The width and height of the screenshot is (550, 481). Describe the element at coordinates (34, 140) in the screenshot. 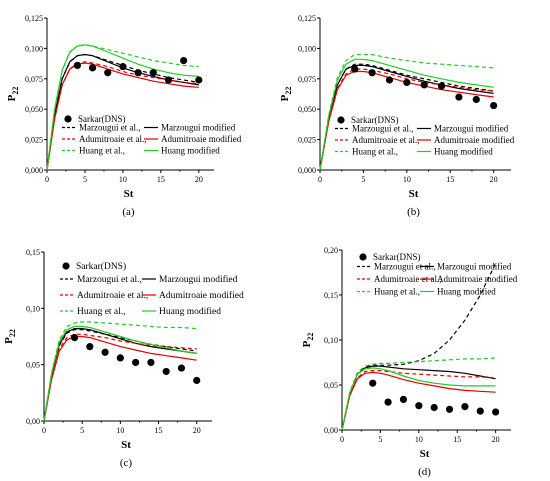

I see `y-tick-label: 0,025` at that location.